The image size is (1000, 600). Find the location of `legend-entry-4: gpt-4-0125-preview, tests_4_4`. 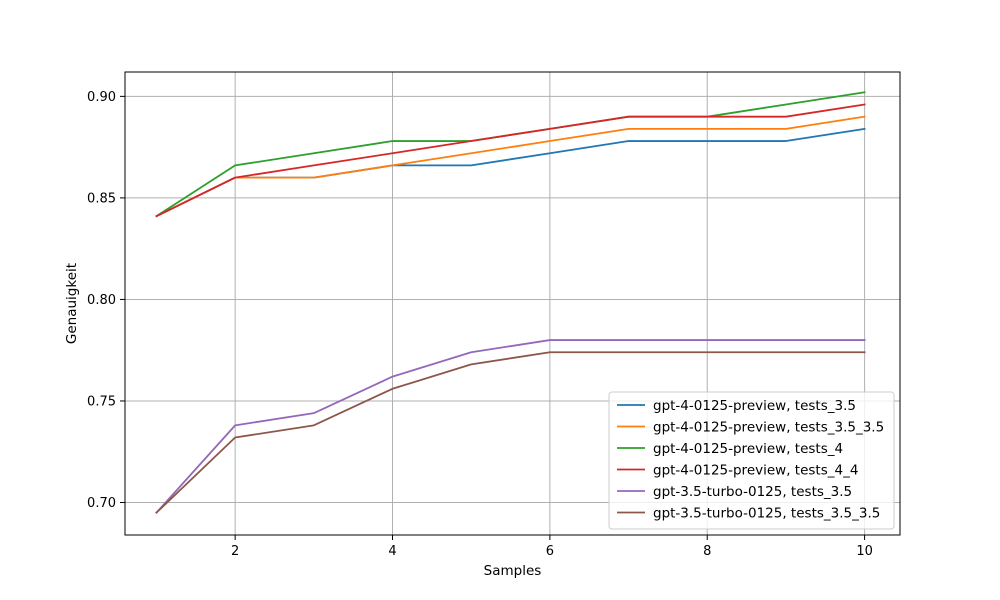

legend-entry-4: gpt-4-0125-preview, tests_4_4 is located at coordinates (755, 471).